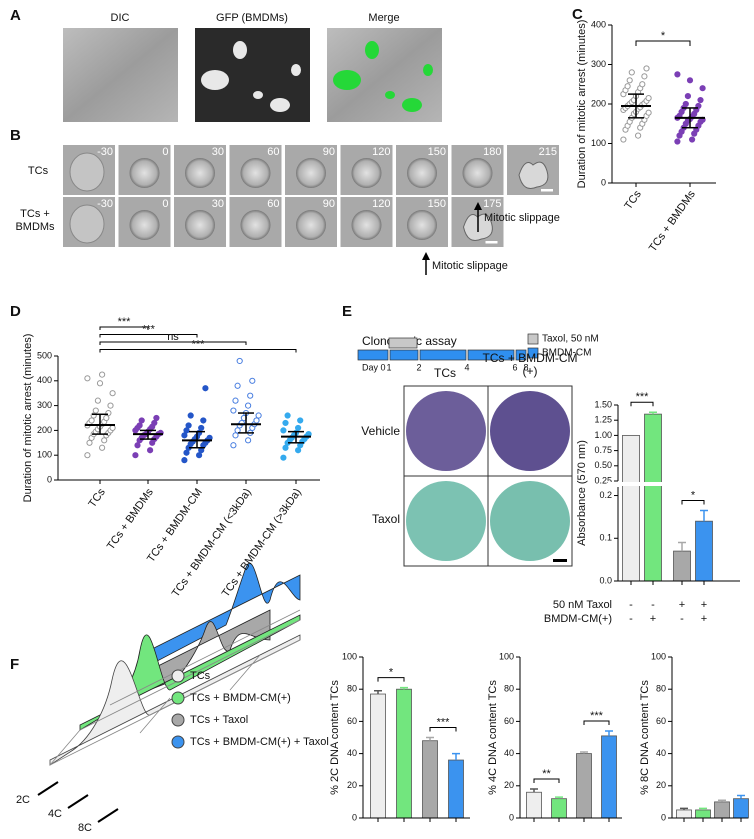 The image size is (754, 839). What do you see at coordinates (603, 480) in the screenshot?
I see `y-tick-label: 0.25` at bounding box center [603, 480].